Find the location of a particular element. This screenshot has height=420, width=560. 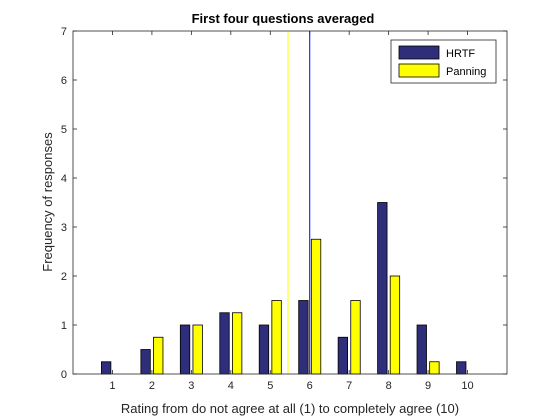

y-tick-label: 1 is located at coordinates (64, 326).